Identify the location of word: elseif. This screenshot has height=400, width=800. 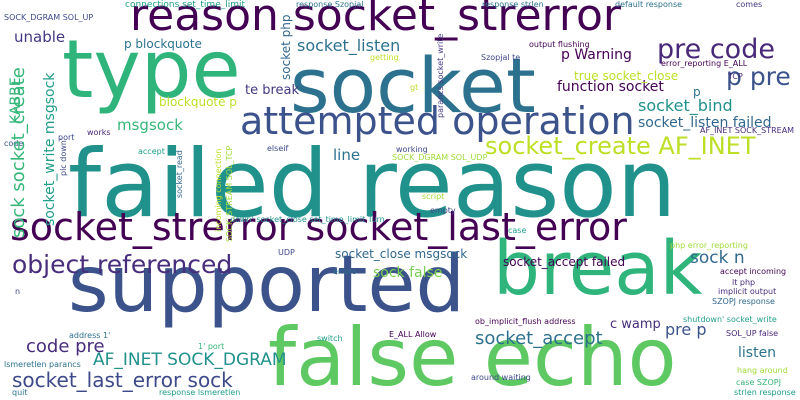
(278, 148).